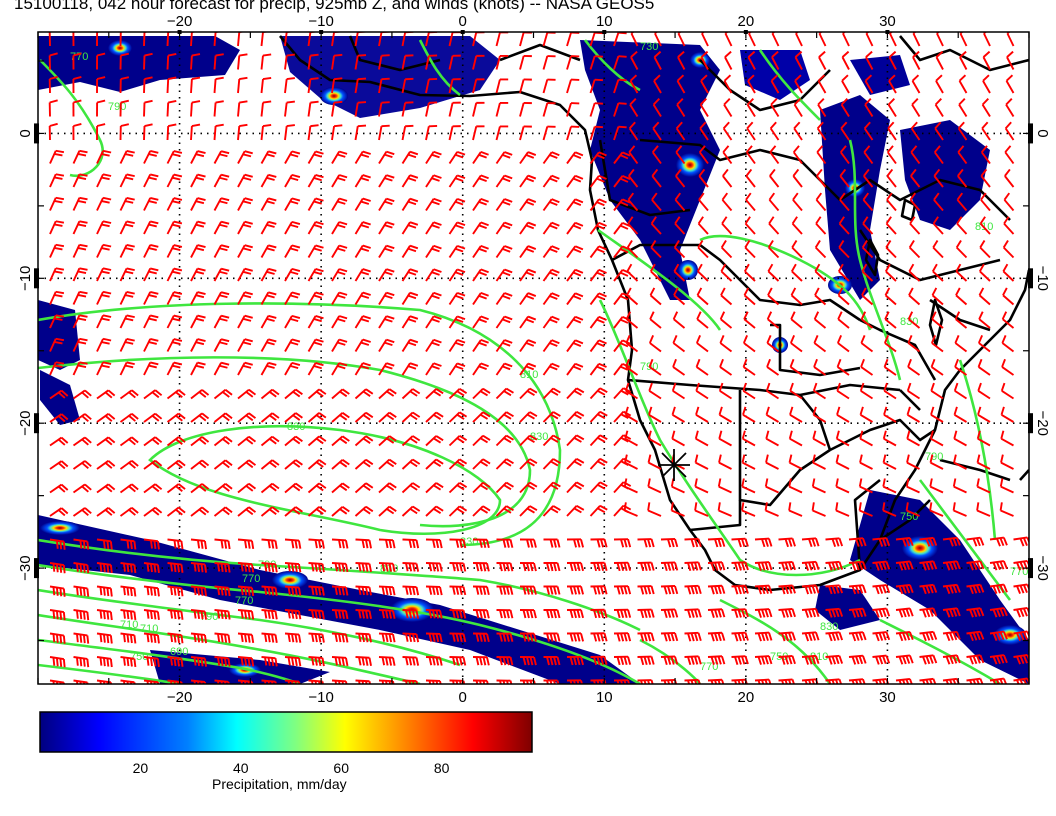 The image size is (1056, 816). I want to click on colorbar-tick-label: 20, so click(141, 768).